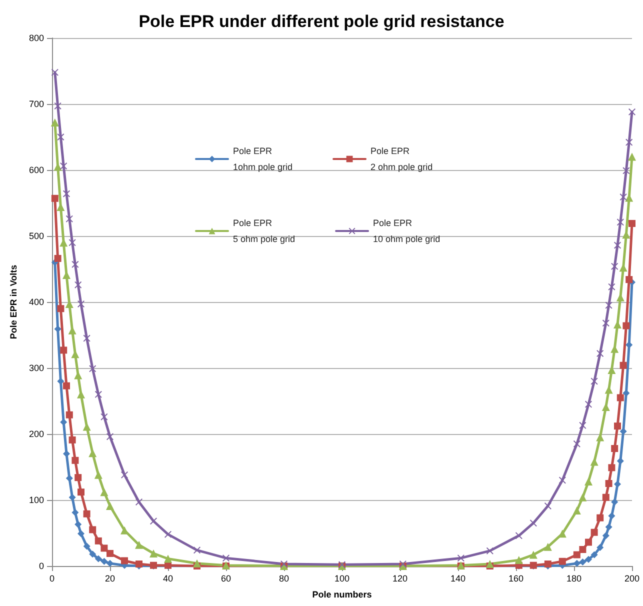 This screenshot has width=643, height=606. Describe the element at coordinates (458, 579) in the screenshot. I see `x-tick-label: 140` at that location.